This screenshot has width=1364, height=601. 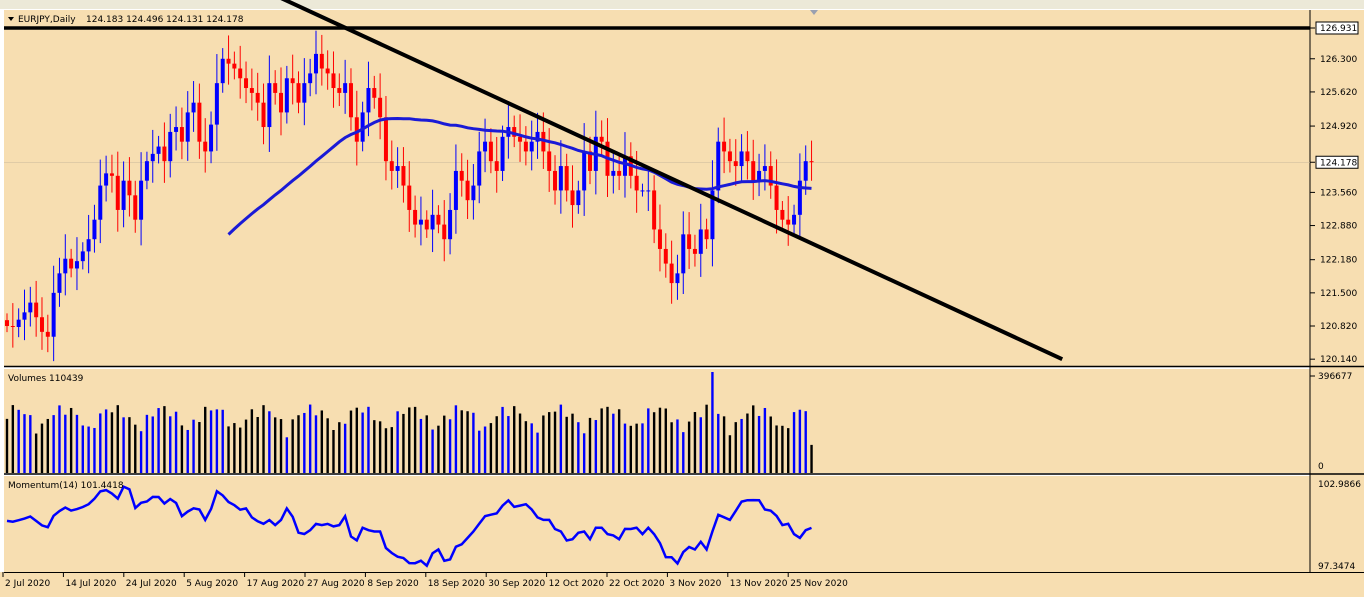 What do you see at coordinates (11, 19) in the screenshot?
I see `chart-menu-icon` at bounding box center [11, 19].